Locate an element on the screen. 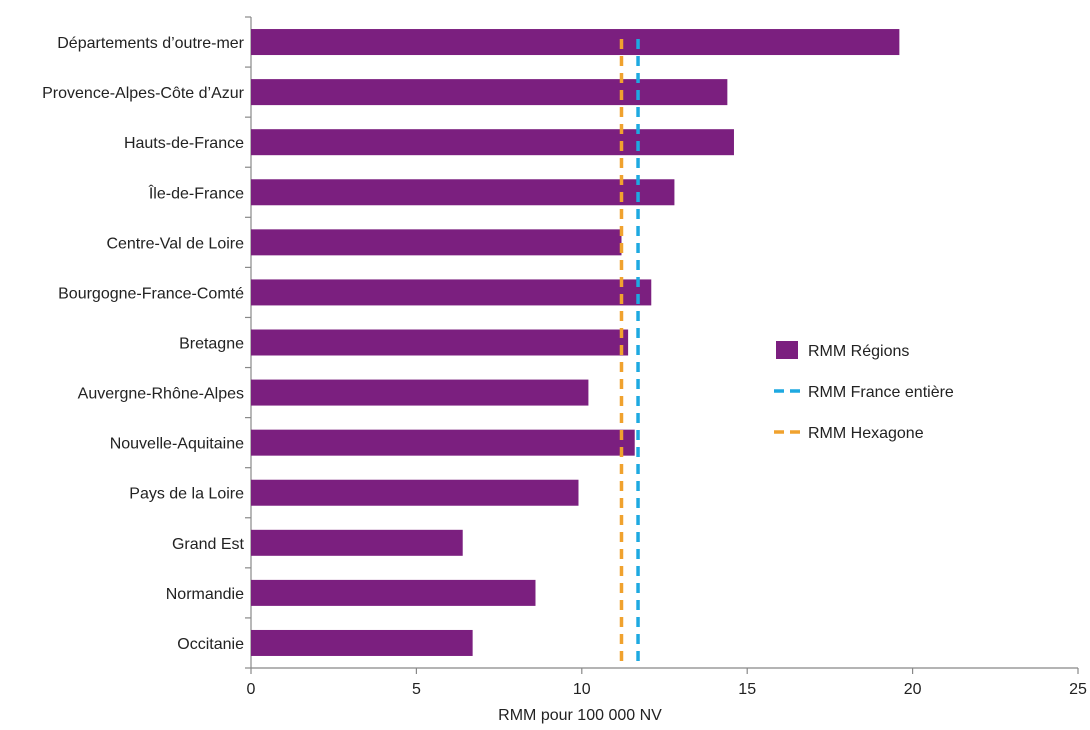 The height and width of the screenshot is (730, 1090). x-tick-label: 15 is located at coordinates (747, 689).